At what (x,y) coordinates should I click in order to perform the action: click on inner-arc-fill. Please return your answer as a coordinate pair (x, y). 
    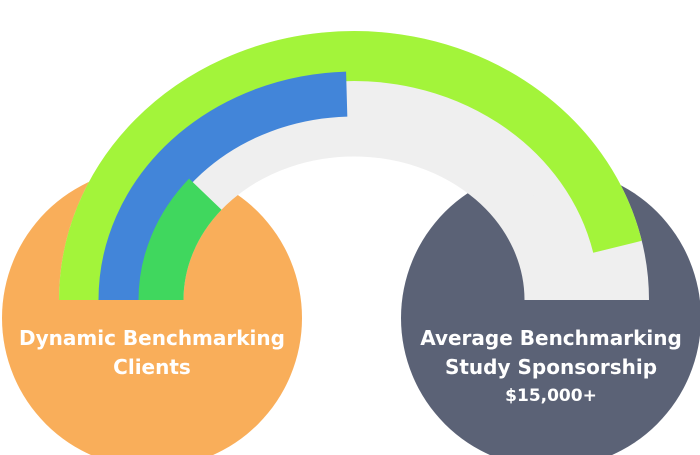
    Looking at the image, I should click on (180, 239).